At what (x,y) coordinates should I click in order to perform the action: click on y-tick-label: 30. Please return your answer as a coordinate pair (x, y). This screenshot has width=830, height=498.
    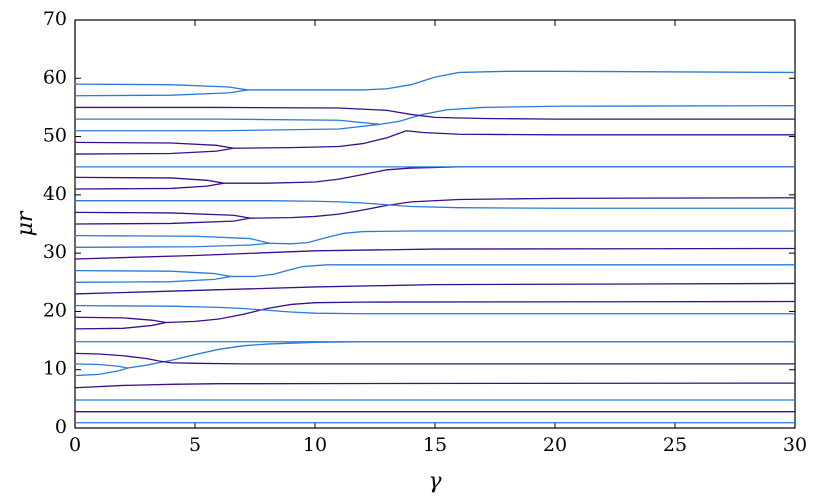
    Looking at the image, I should click on (55, 252).